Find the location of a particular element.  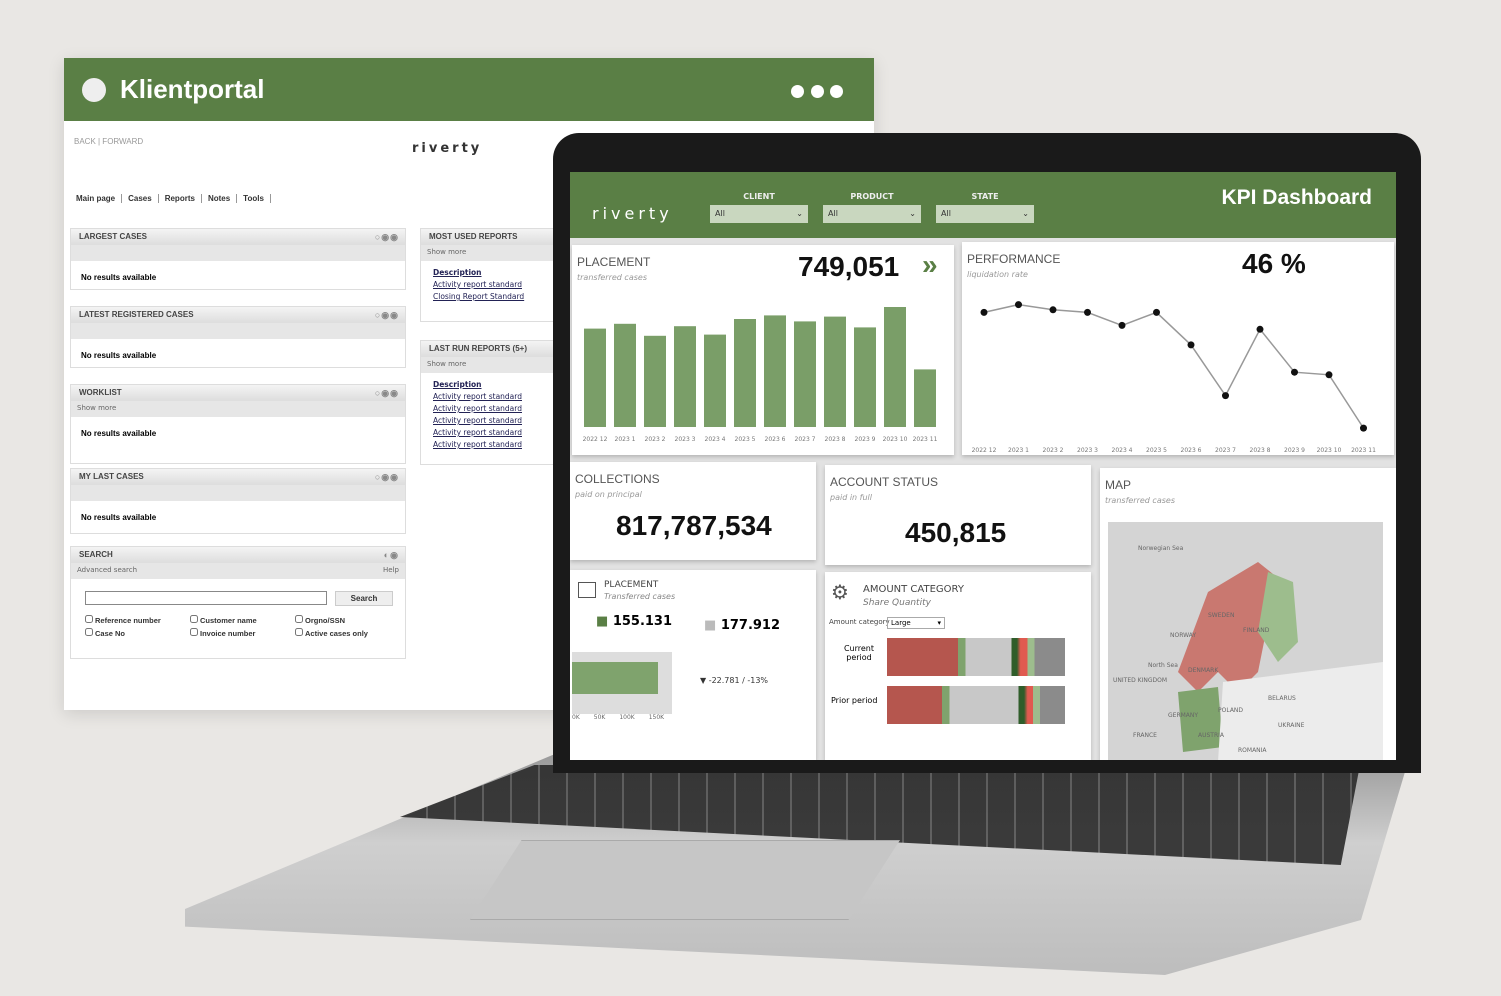

drill-arrow-icon: » is located at coordinates (930, 264).